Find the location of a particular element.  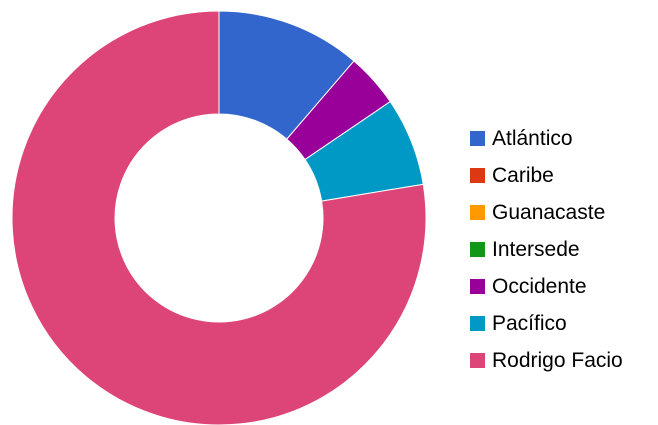

legend-item-guanacaste: Guanacaste is located at coordinates (546, 212).